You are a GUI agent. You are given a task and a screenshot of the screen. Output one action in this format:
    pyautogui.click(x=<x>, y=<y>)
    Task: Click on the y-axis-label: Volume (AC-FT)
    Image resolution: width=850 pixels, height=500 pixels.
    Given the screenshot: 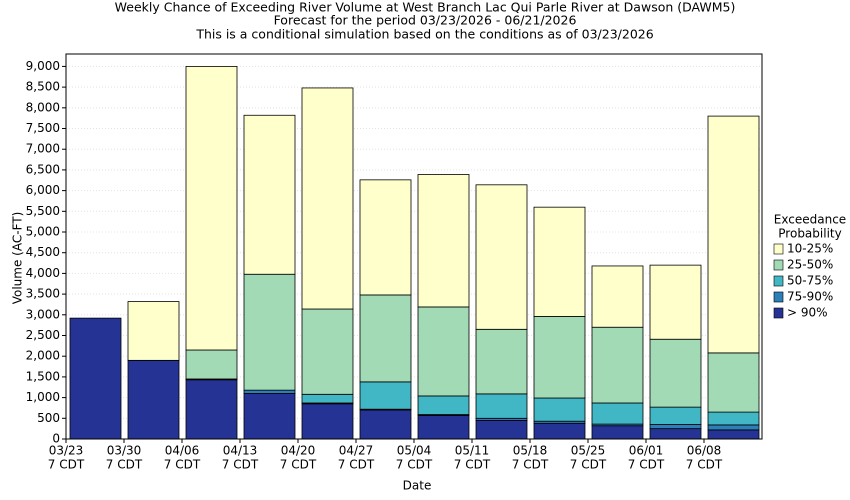 What is the action you would take?
    pyautogui.click(x=18, y=258)
    